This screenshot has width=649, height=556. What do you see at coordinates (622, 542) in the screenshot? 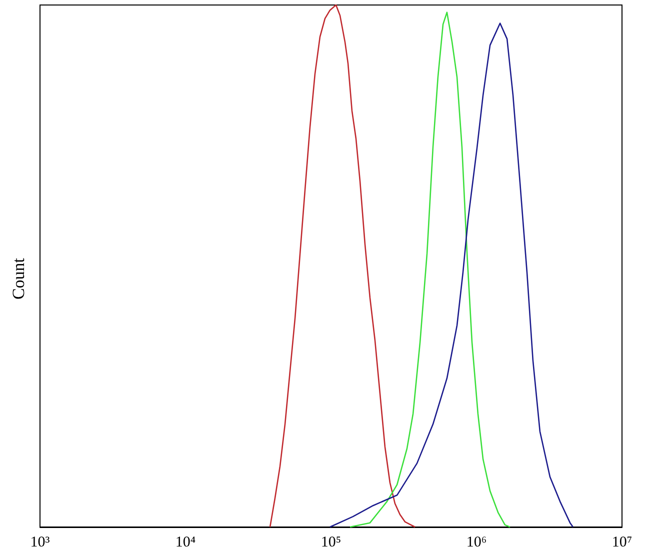
I see `x-tick-label: 10⁷` at bounding box center [622, 542].